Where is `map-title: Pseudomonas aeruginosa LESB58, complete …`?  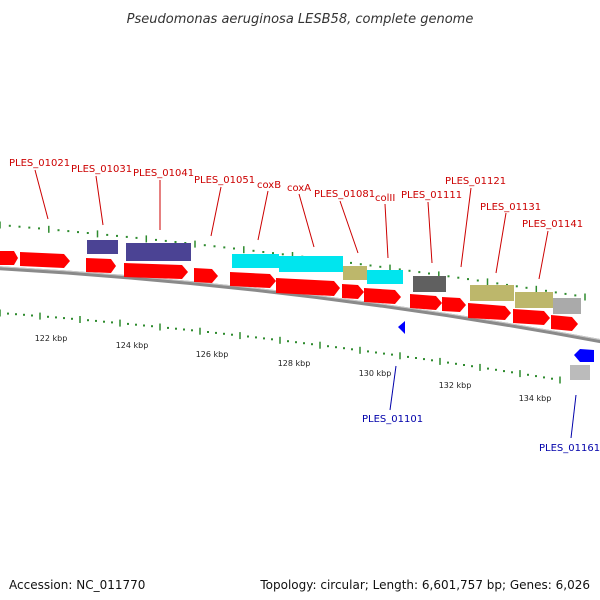 map-title: Pseudomonas aeruginosa LESB58, complete … is located at coordinates (300, 19).